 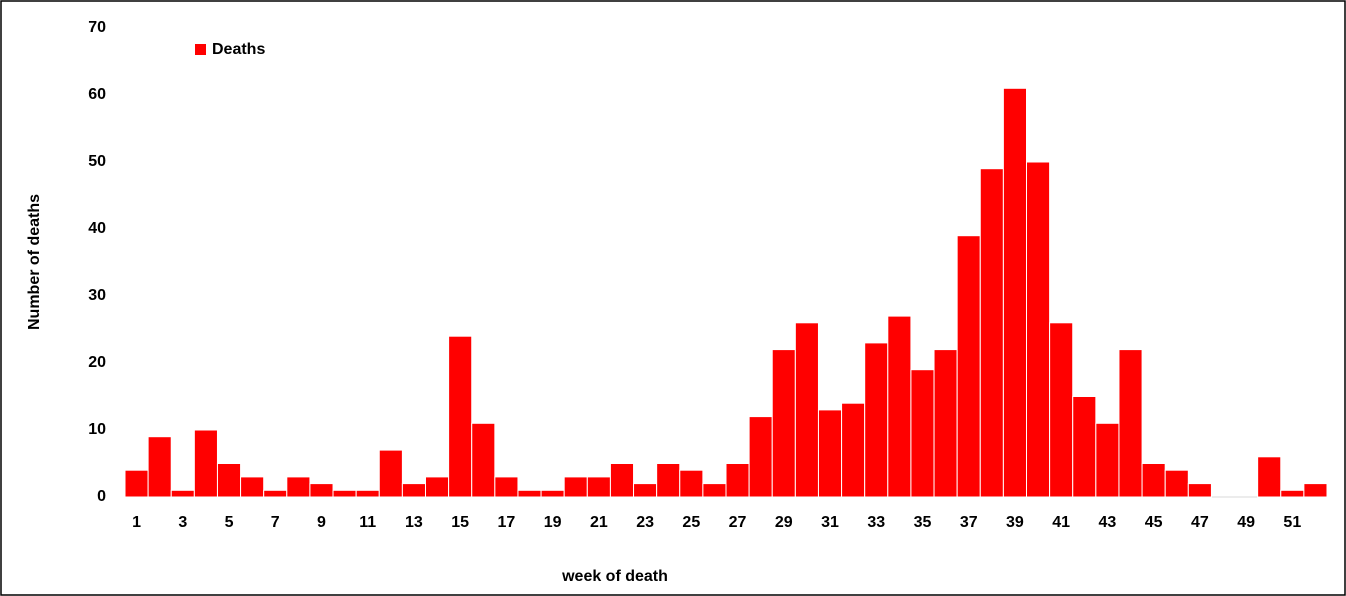 I want to click on y-tick-label: 70, so click(x=97, y=27).